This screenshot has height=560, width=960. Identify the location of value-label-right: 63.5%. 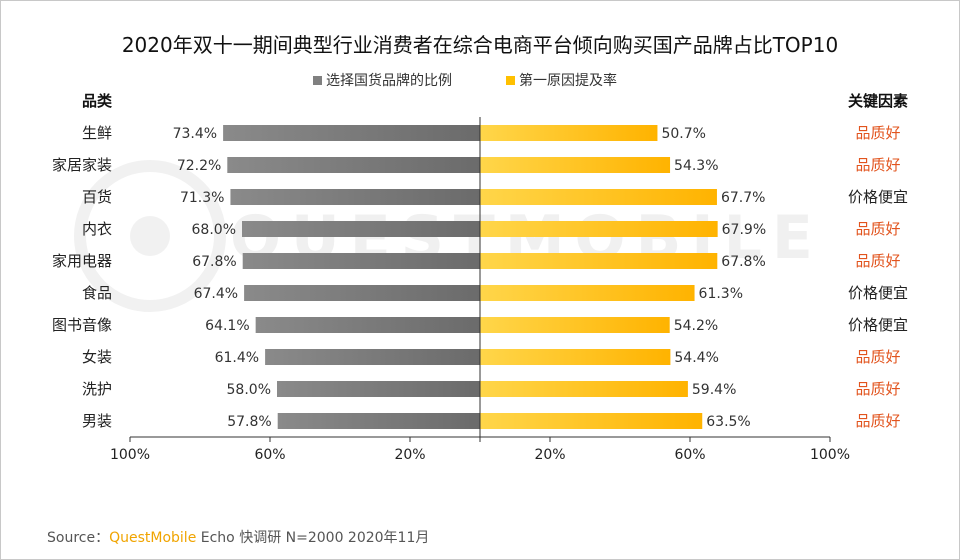
(728, 422).